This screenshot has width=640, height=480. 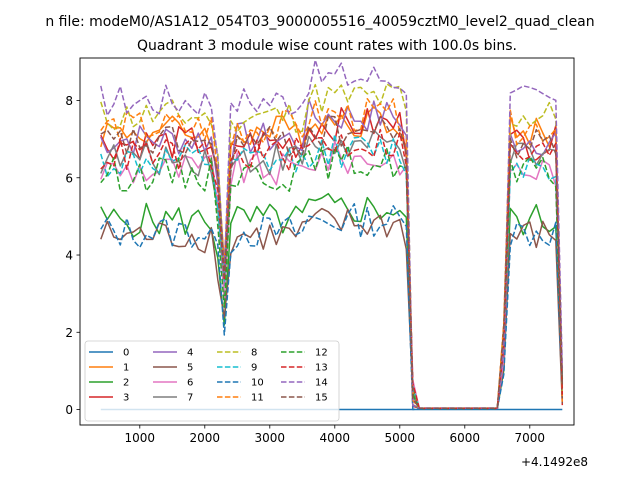 I want to click on legend-label-11: 11, so click(x=257, y=398).